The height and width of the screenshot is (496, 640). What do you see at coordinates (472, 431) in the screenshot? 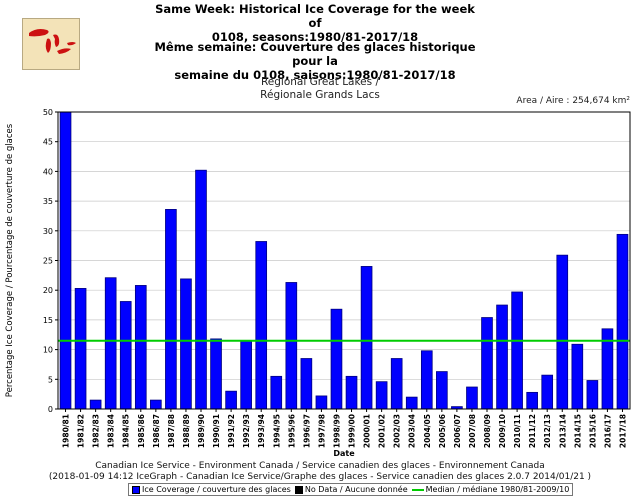
I see `x-tick-label: 2007/08` at bounding box center [472, 431].